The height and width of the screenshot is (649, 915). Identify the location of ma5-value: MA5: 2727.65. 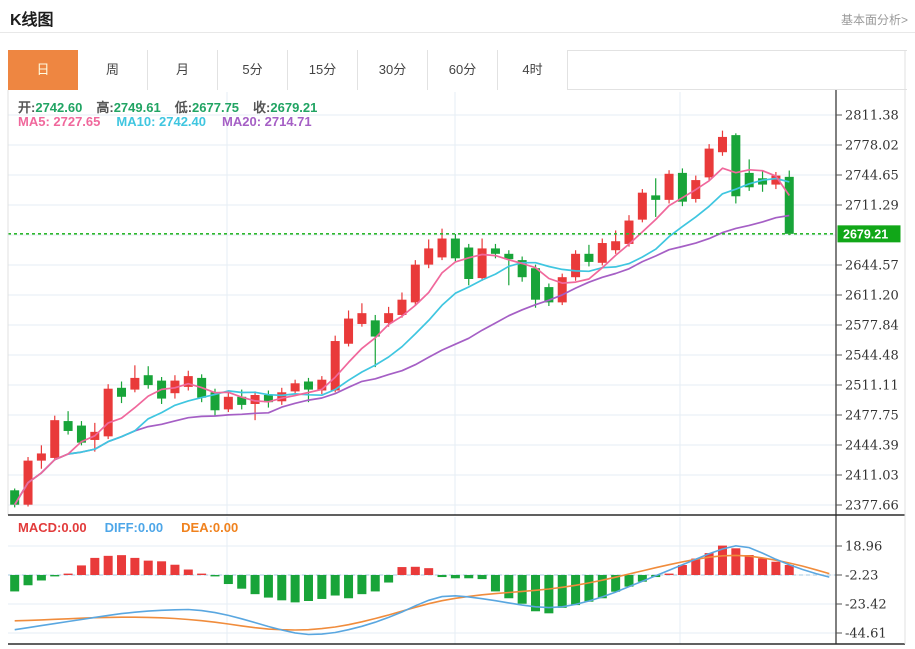
(59, 121).